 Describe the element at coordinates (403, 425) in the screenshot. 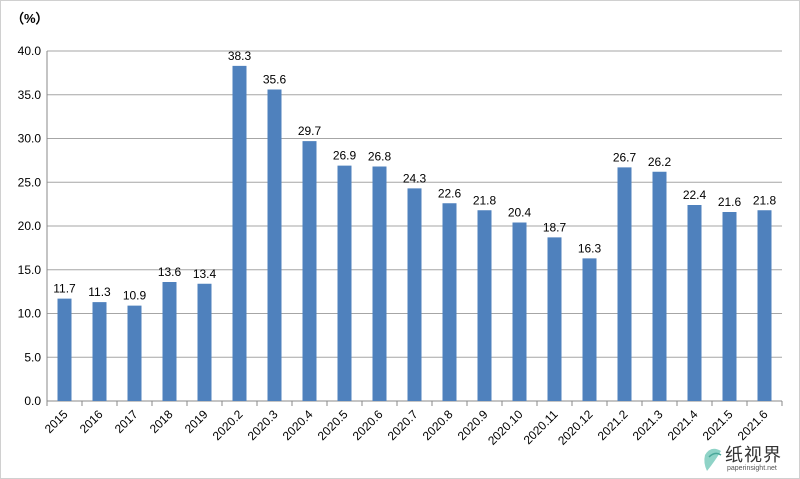

I see `x-tick-label: 2020.7` at that location.